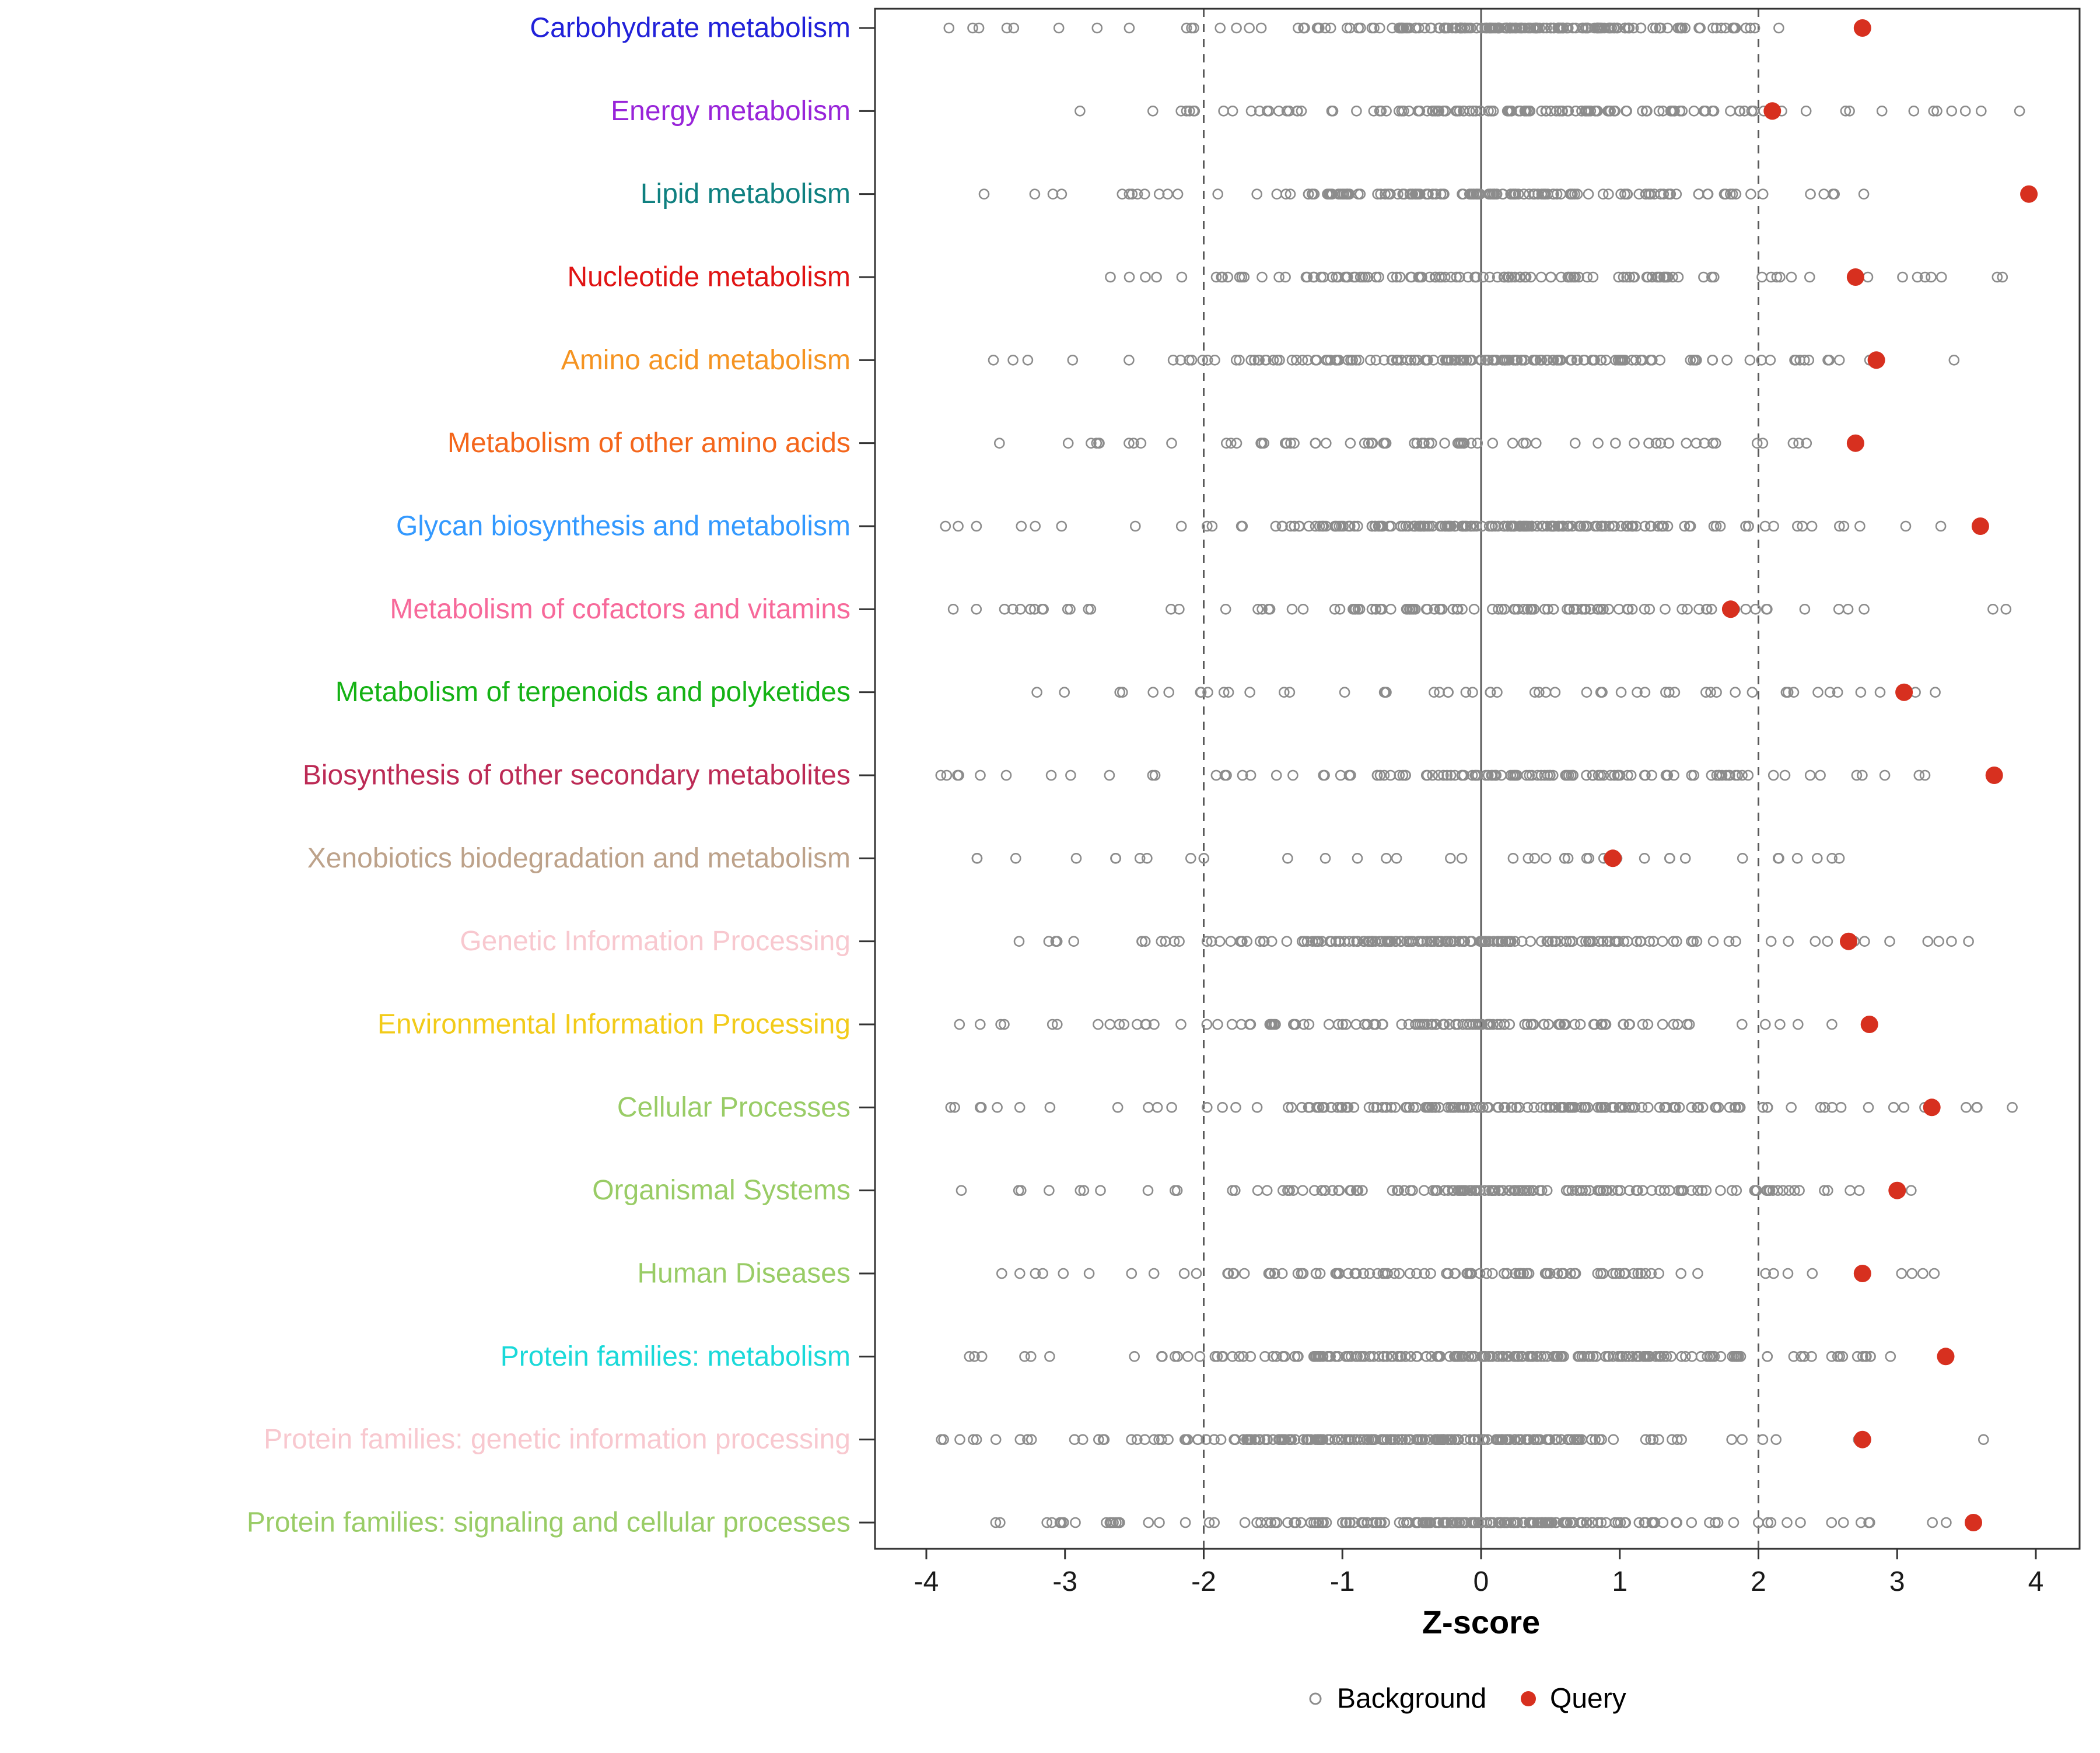  Describe the element at coordinates (1481, 1622) in the screenshot. I see `x-axis-title: Z-score` at that location.